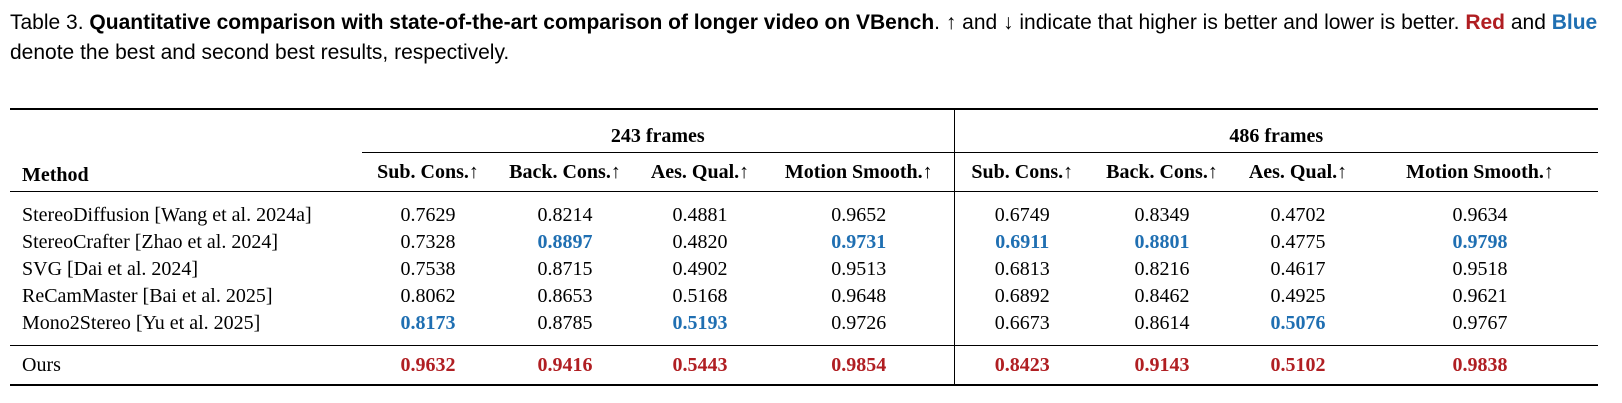 The width and height of the screenshot is (1622, 403). What do you see at coordinates (110, 269) in the screenshot?
I see `method-cell: SVG [Dai et al. 2024]` at bounding box center [110, 269].